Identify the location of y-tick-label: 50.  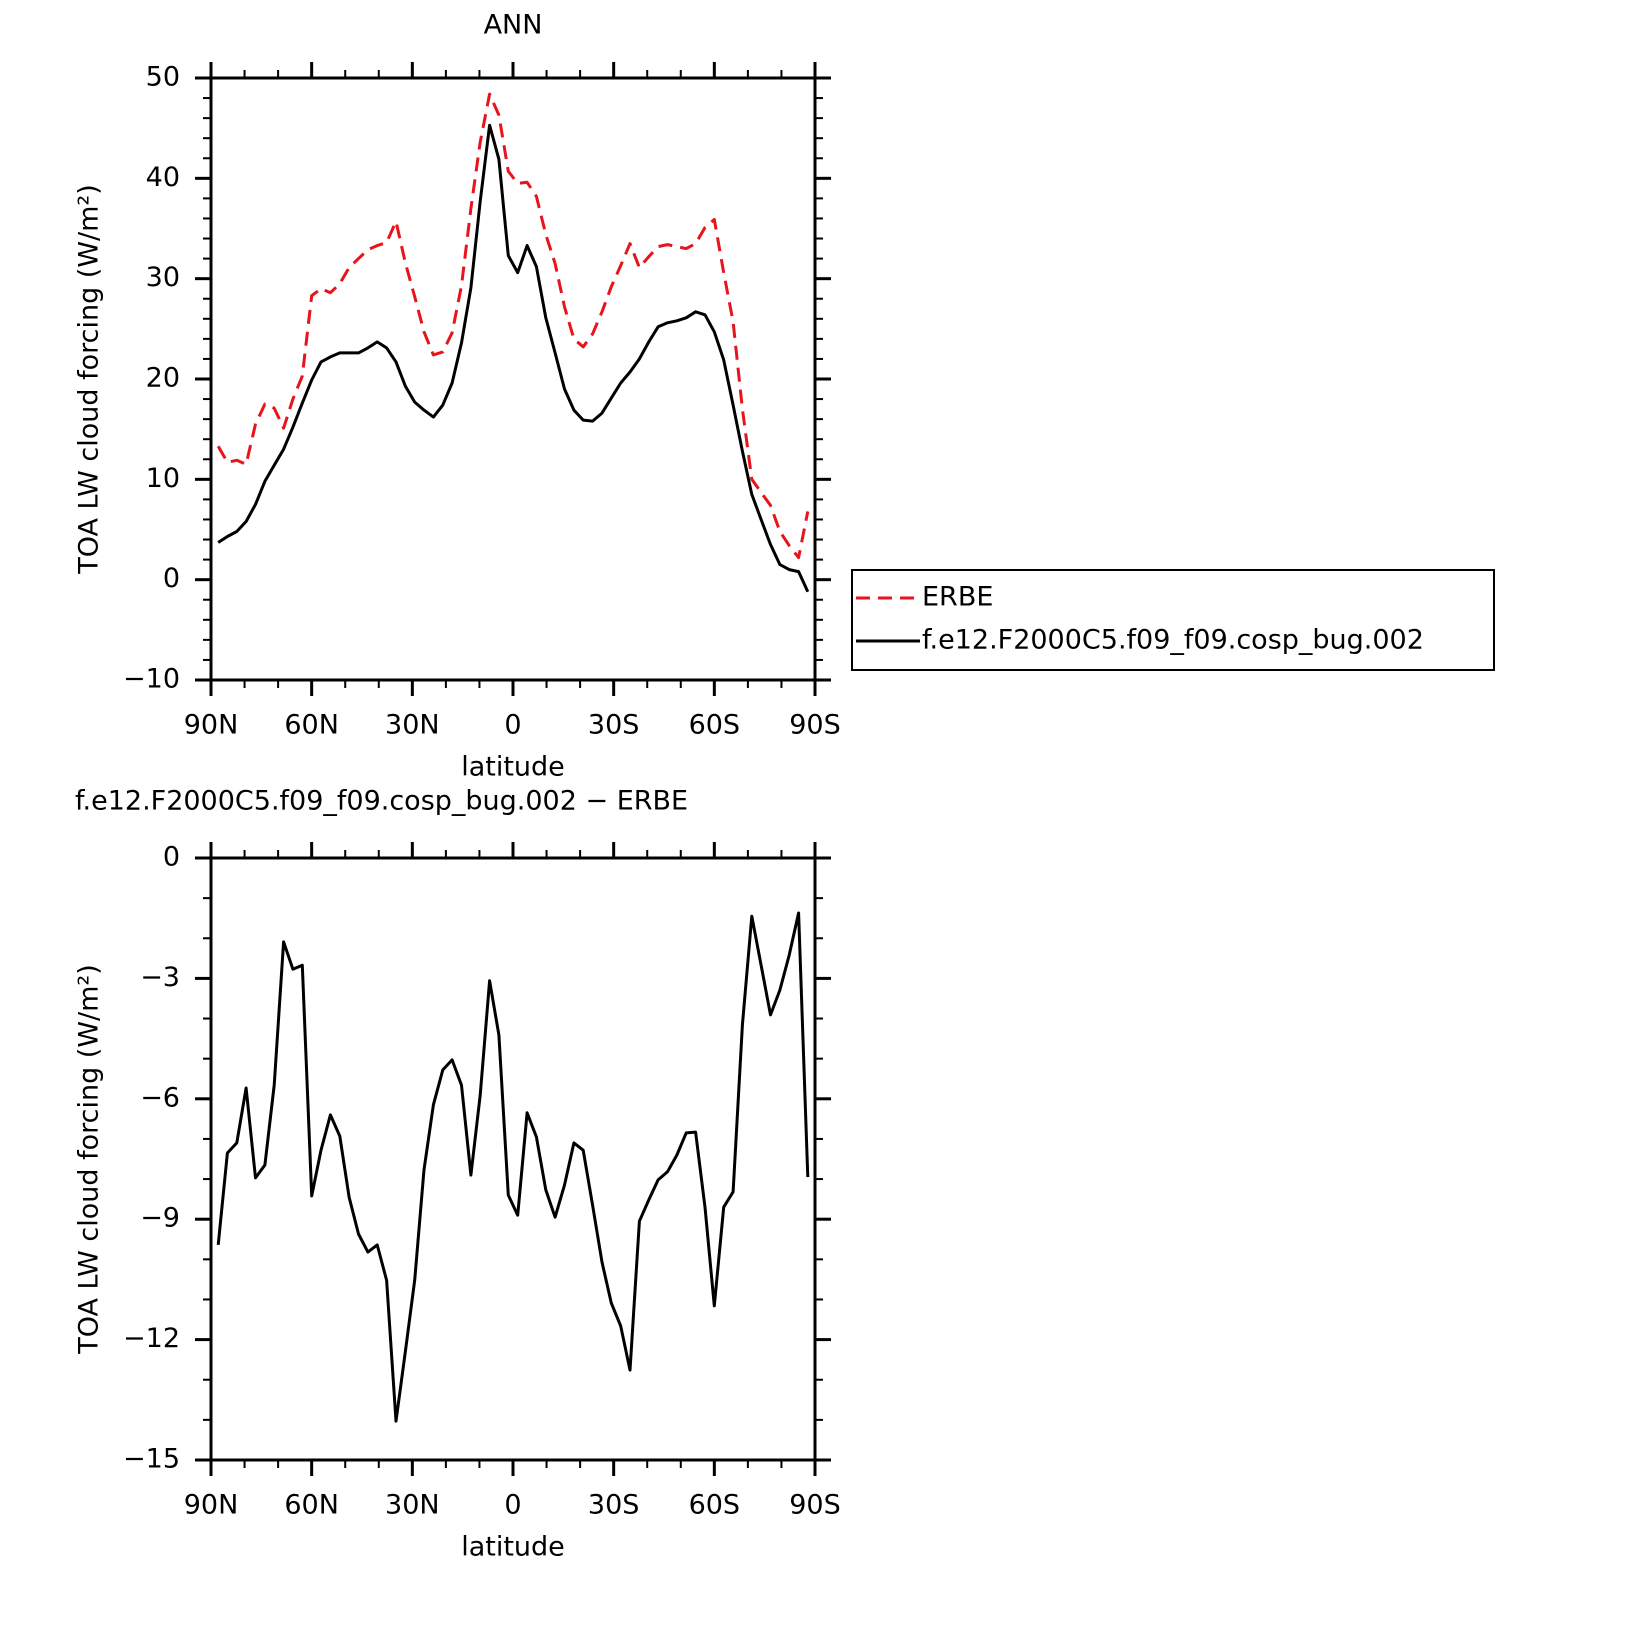
(163, 77).